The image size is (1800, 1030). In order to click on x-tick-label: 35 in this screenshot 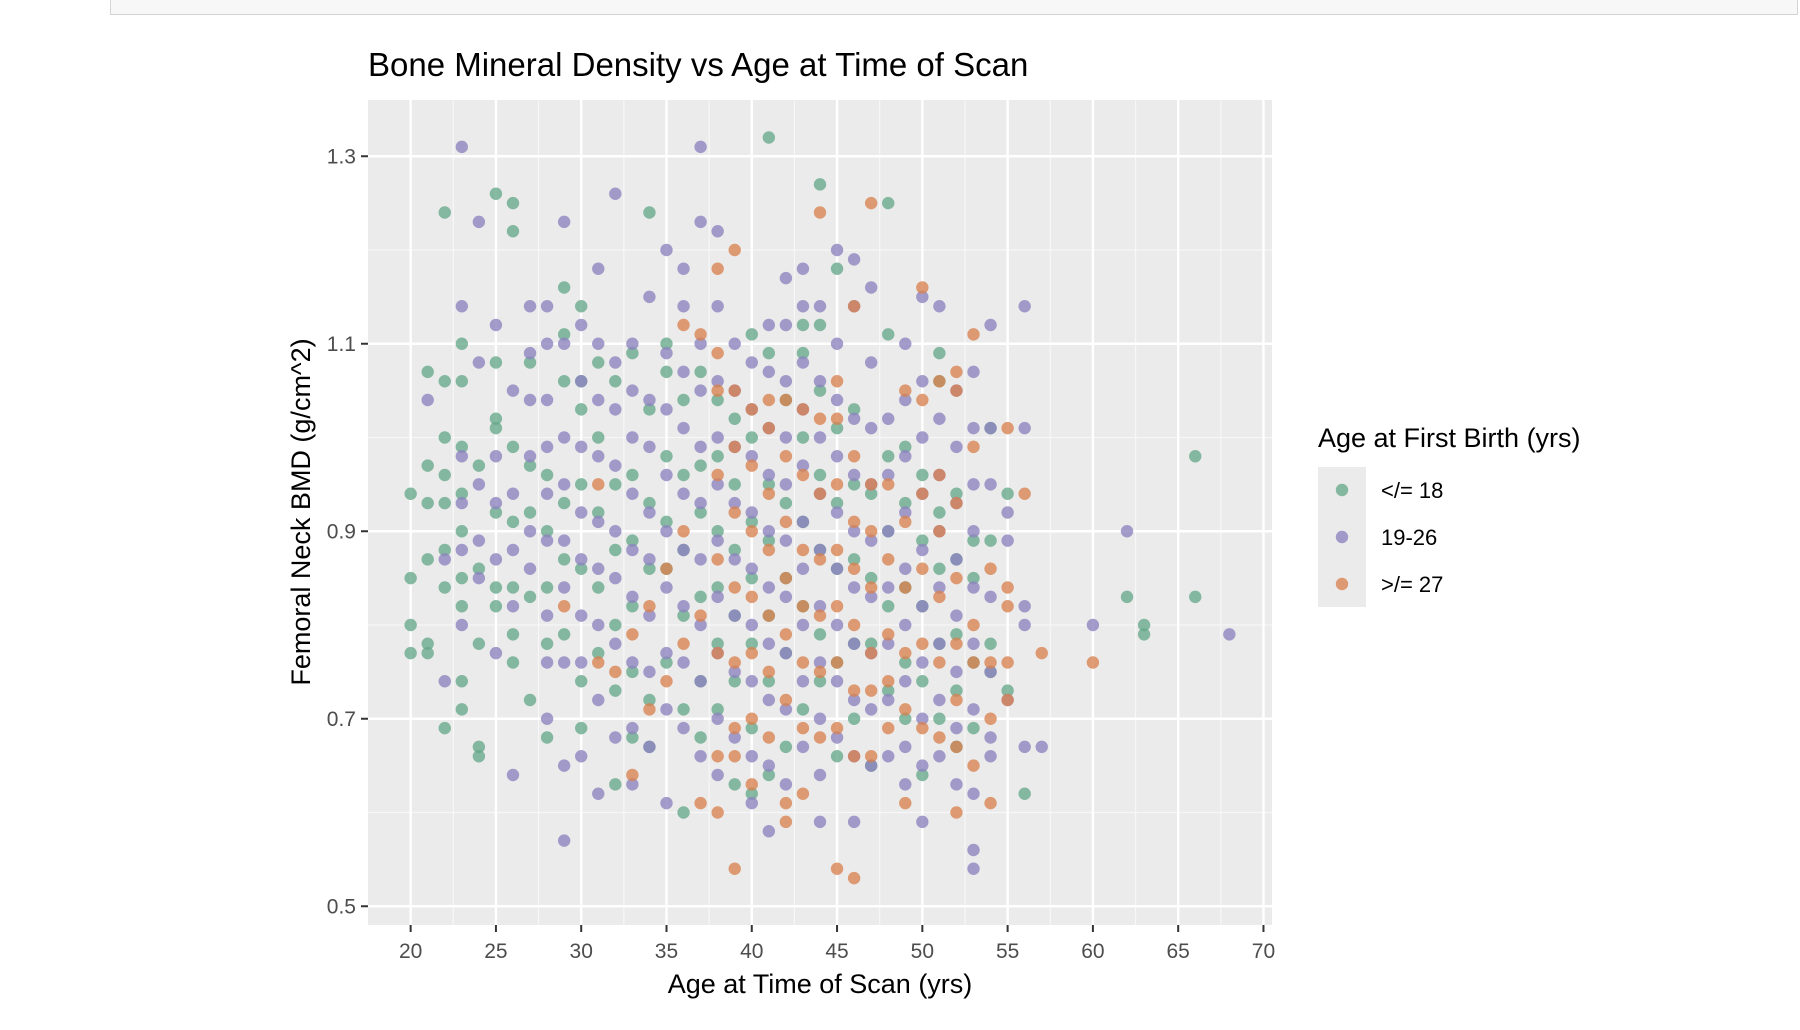, I will do `click(666, 951)`.